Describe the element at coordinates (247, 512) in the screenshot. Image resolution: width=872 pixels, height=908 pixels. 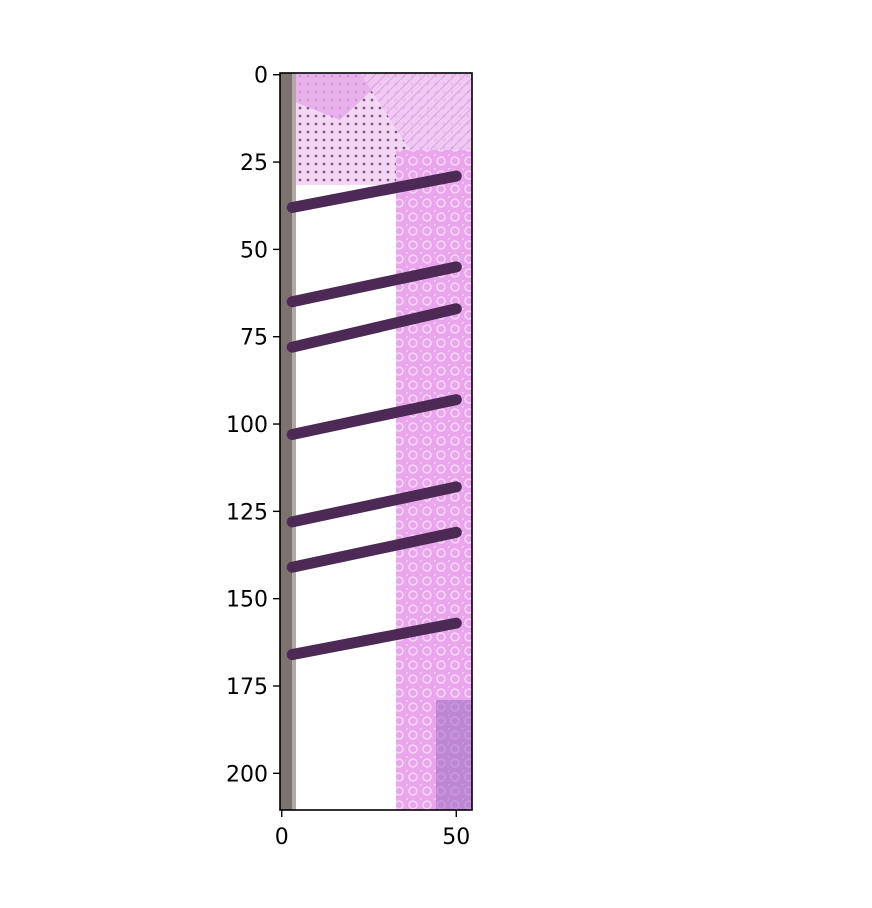
I see `y-tick-label: 125` at that location.